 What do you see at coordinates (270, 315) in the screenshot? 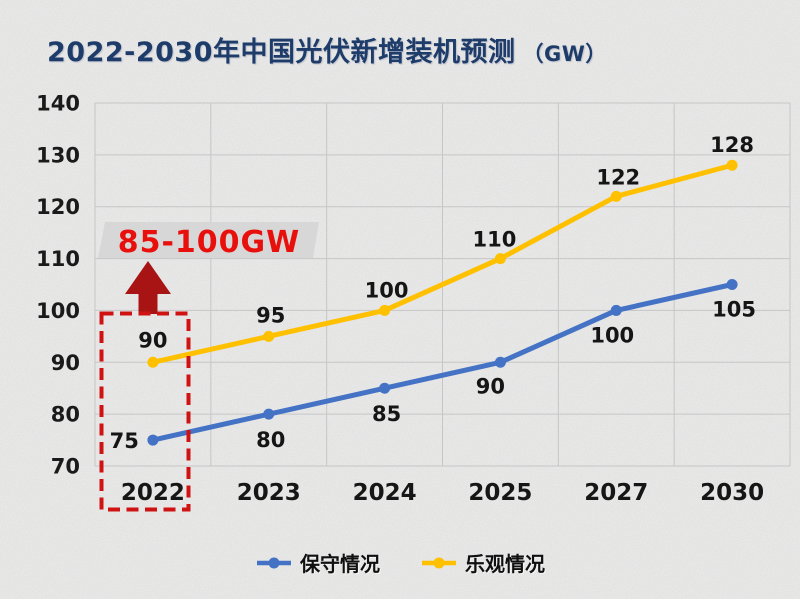
I see `data-label: 95` at bounding box center [270, 315].